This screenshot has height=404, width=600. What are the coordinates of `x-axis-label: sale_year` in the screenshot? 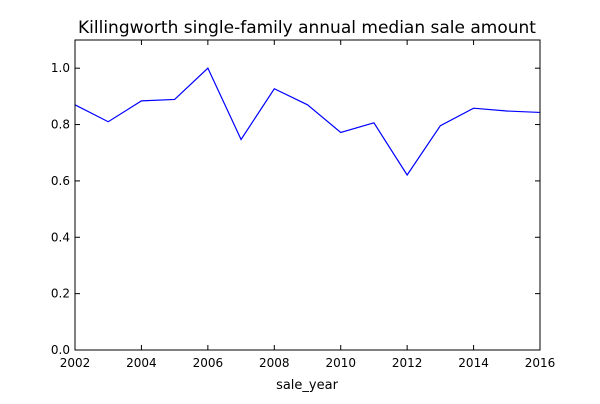 It's located at (307, 385).